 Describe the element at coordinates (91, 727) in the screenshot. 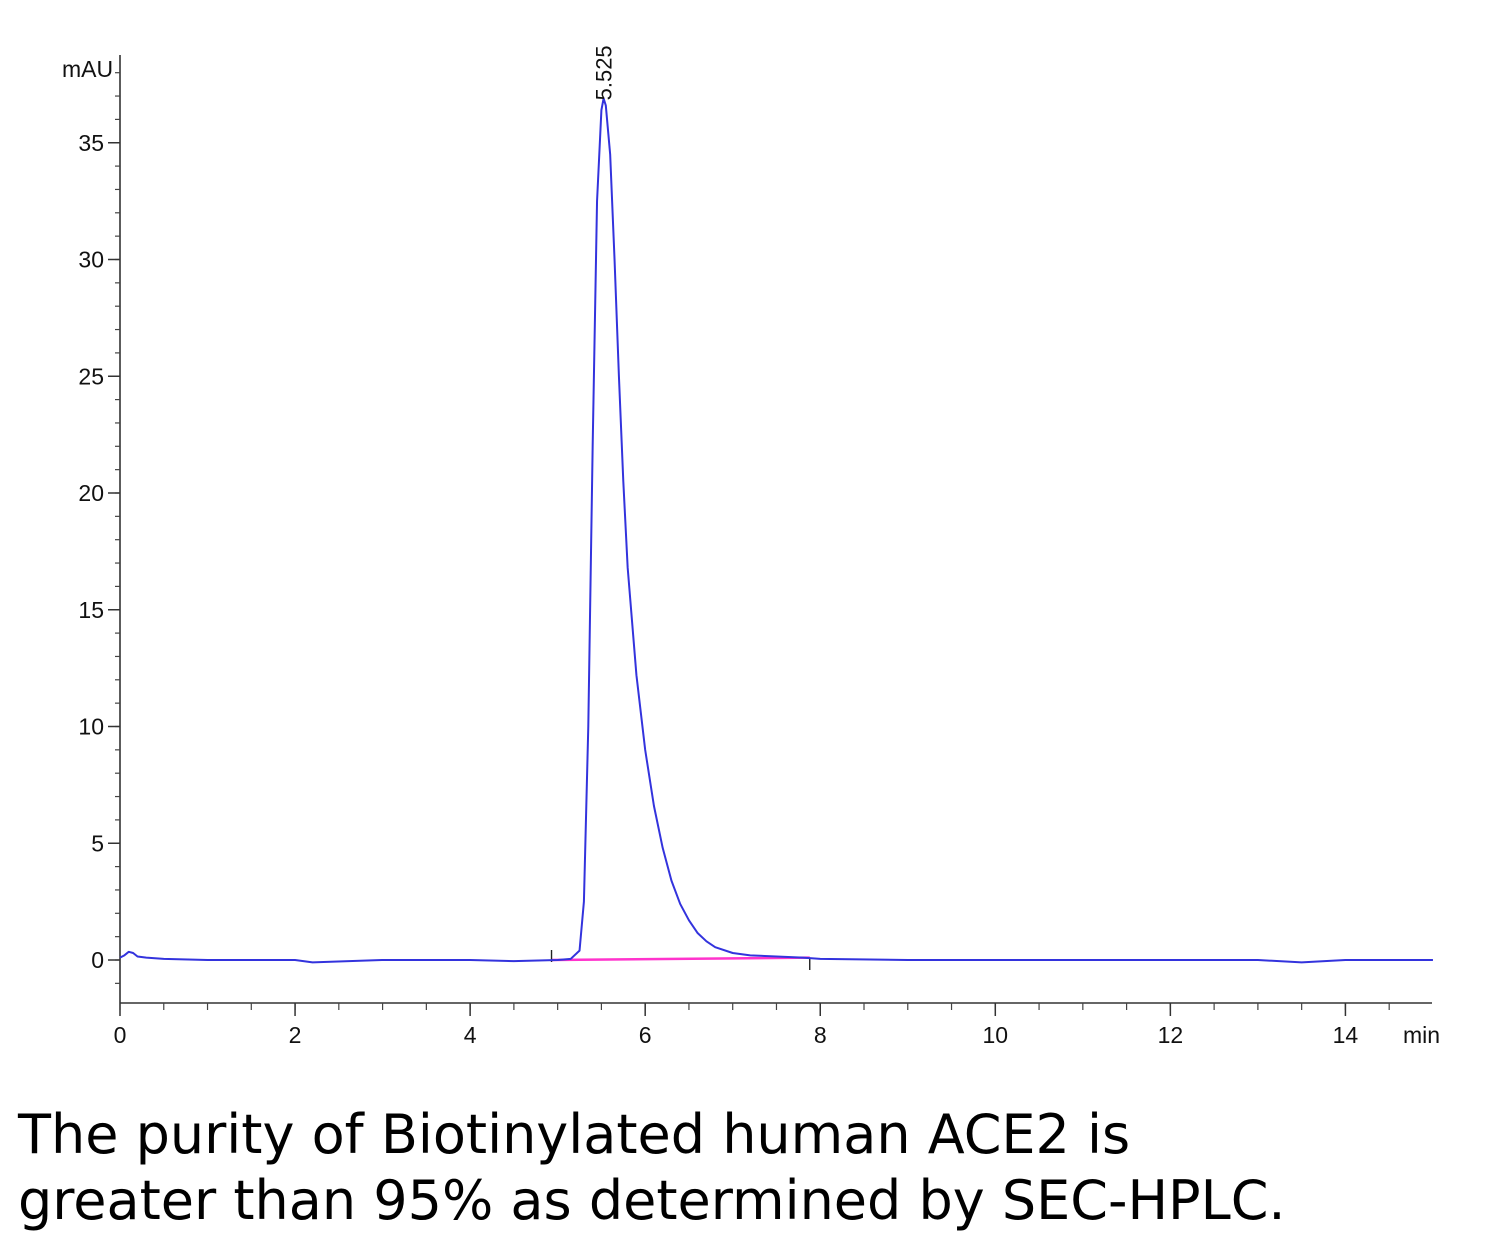

I see `y-tick-label: 10` at that location.